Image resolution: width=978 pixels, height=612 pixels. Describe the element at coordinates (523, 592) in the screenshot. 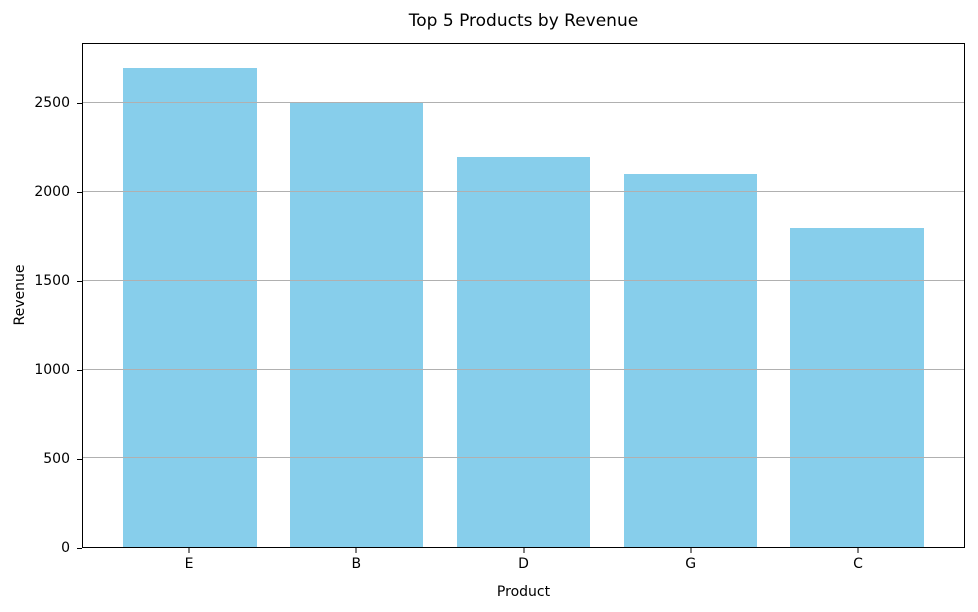

I see `x-axis-label: Product` at that location.